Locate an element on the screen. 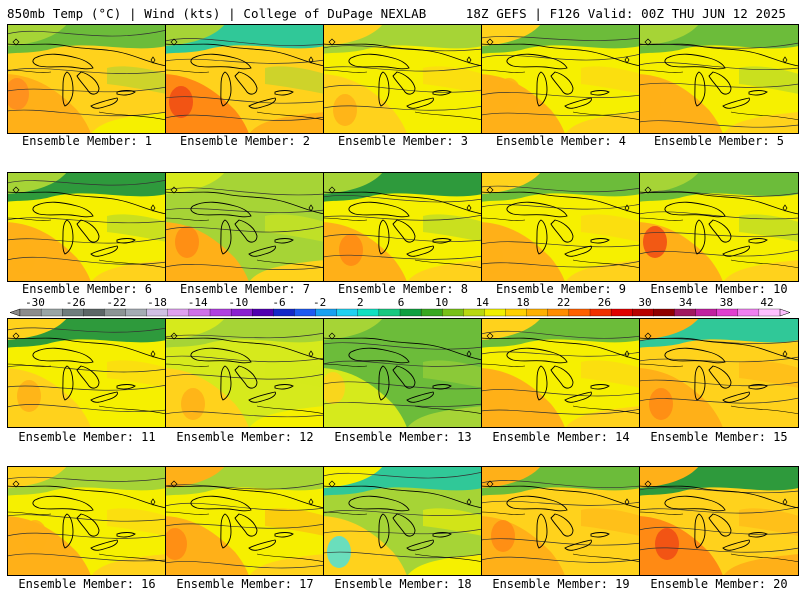  ensemble-member-label: Ensemble Member: 15 is located at coordinates (719, 437).